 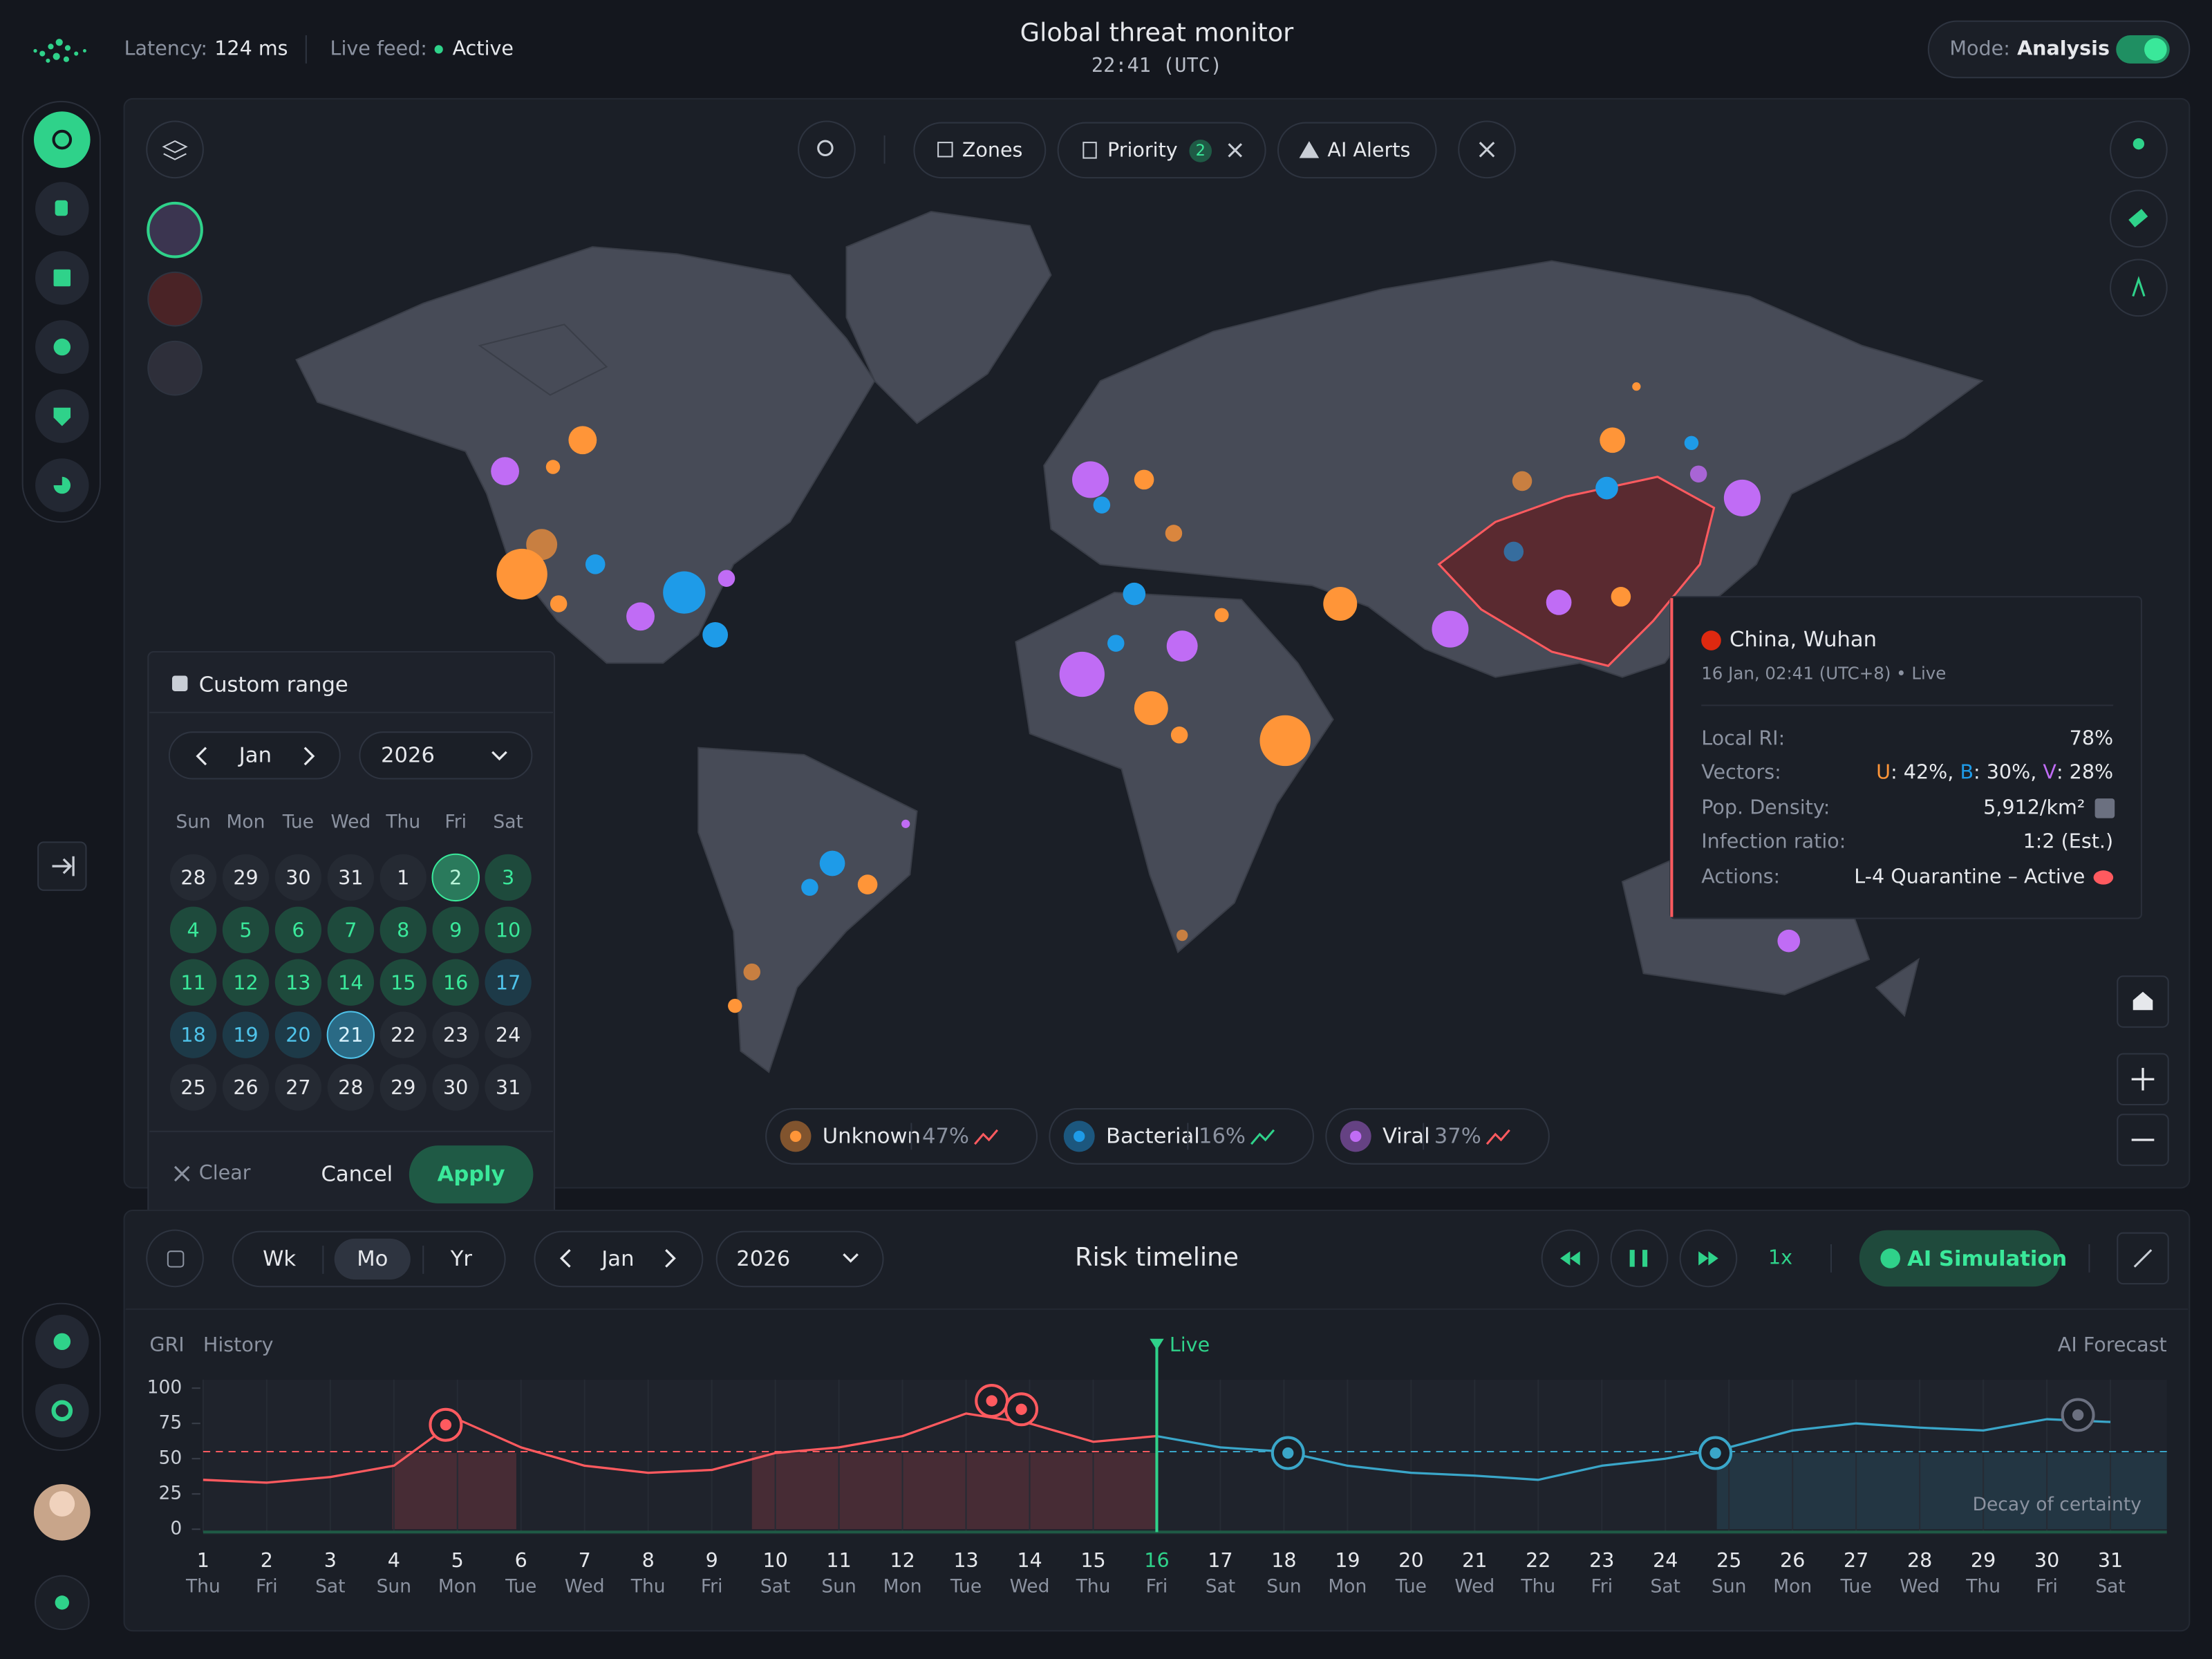 I want to click on apply-button, so click(x=472, y=1174).